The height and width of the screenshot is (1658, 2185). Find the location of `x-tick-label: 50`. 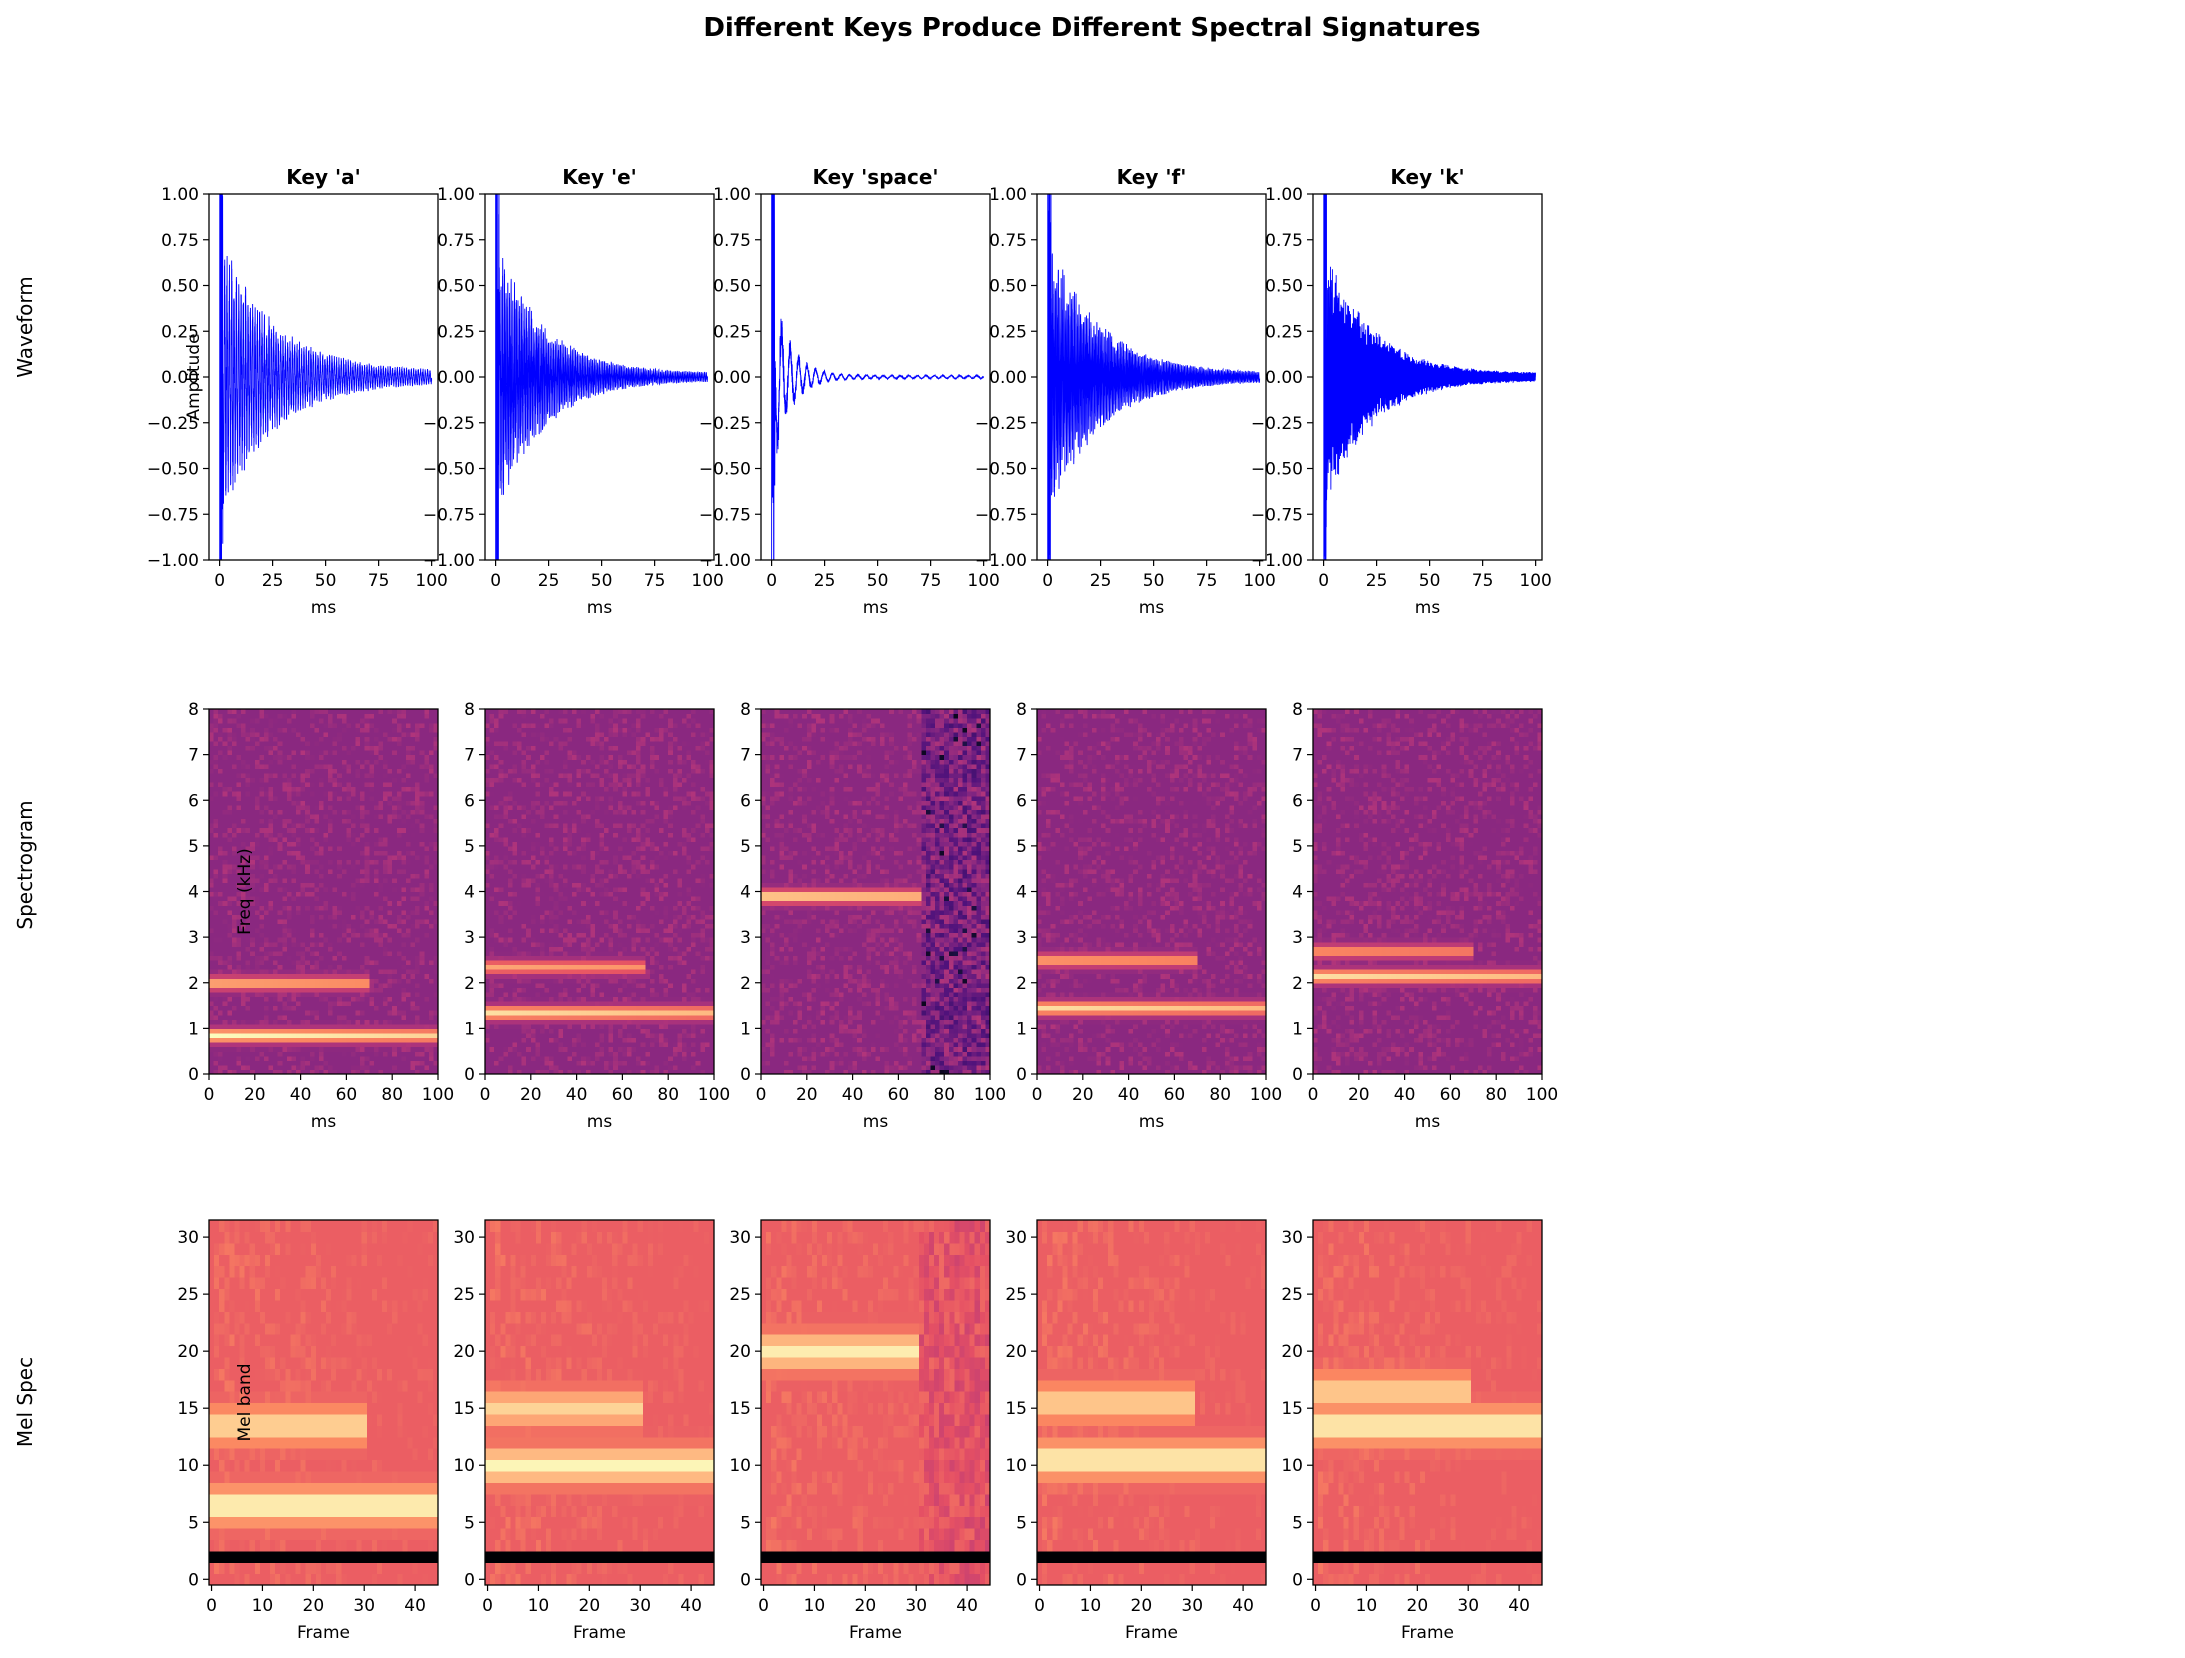

x-tick-label: 50 is located at coordinates (326, 581).